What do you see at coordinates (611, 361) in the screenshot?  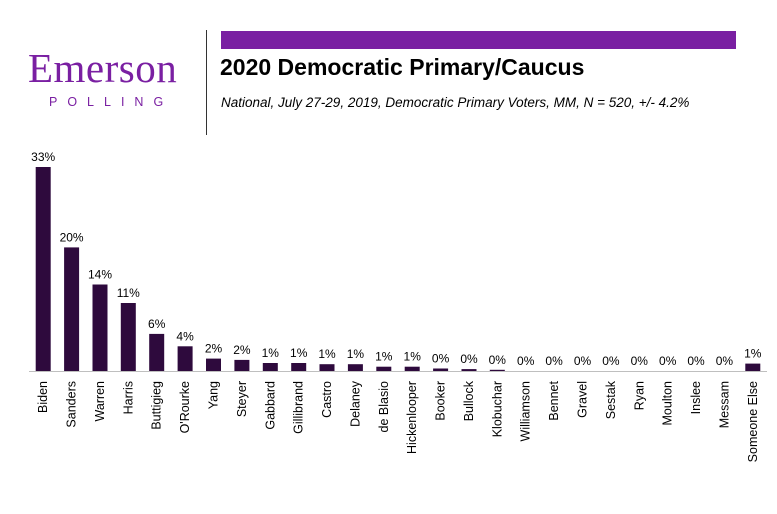 I see `data-label-20: 0%` at bounding box center [611, 361].